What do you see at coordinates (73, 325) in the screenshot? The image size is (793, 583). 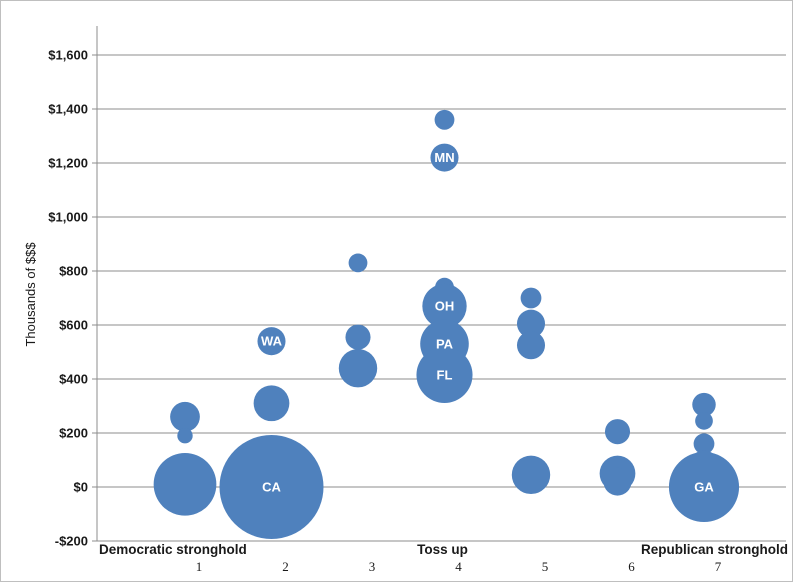 I see `y-tick-label: $600` at bounding box center [73, 325].